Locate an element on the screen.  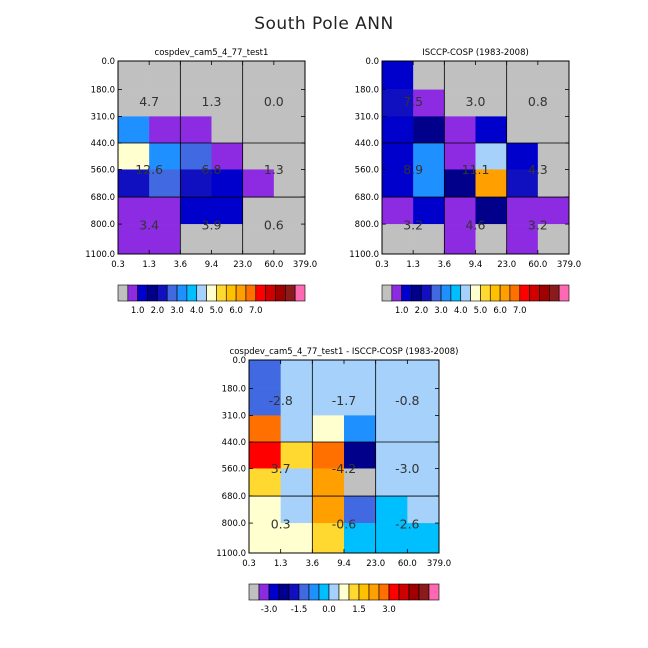
summary-value: 12.6 is located at coordinates (149, 169).